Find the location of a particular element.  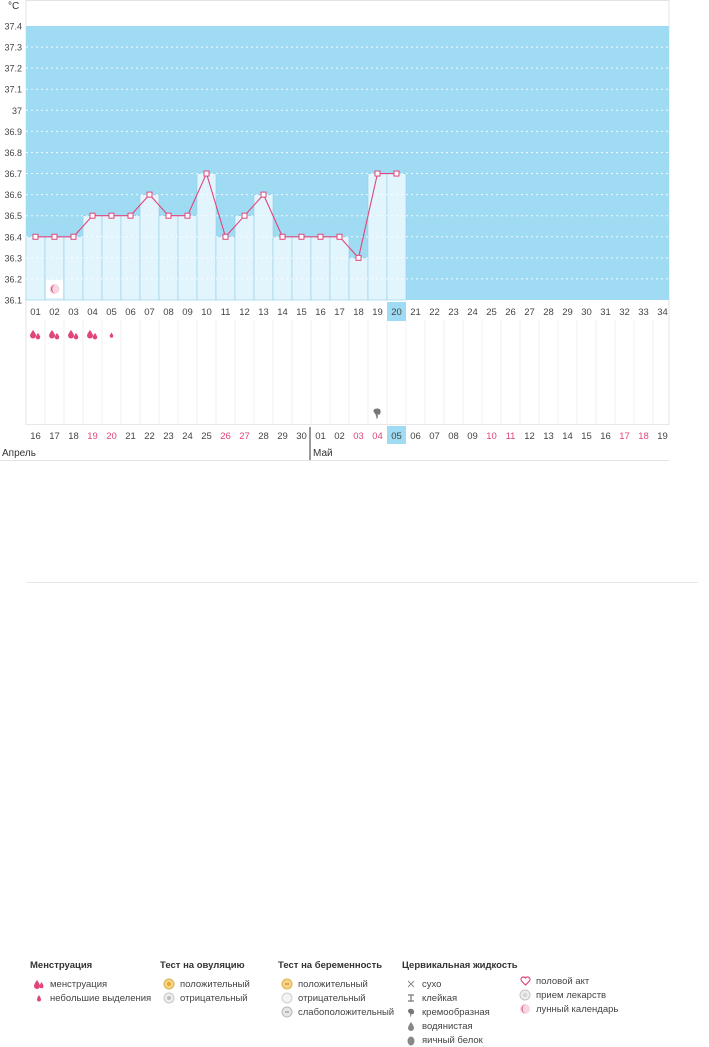

calendar-date-label: 25 is located at coordinates (206, 436).